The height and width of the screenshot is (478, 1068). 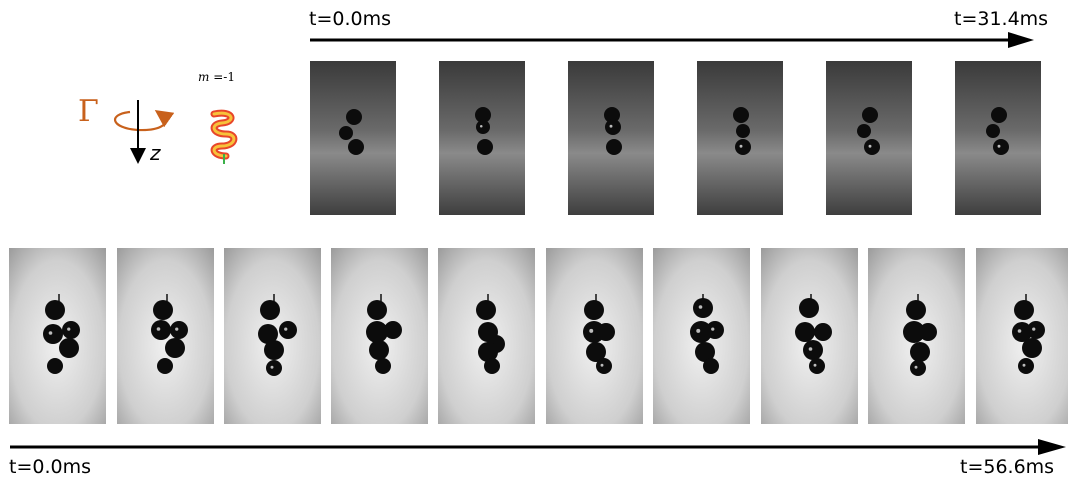 What do you see at coordinates (672, 40) in the screenshot?
I see `top-time-arrow` at bounding box center [672, 40].